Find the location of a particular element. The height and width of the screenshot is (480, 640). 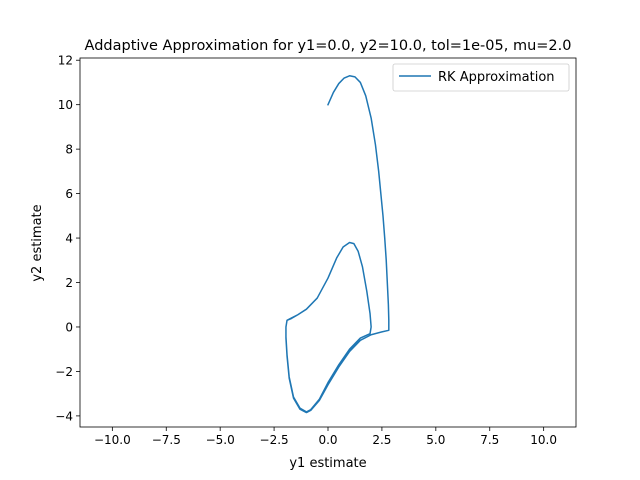

y-axis-label: y2 estimate is located at coordinates (37, 242).